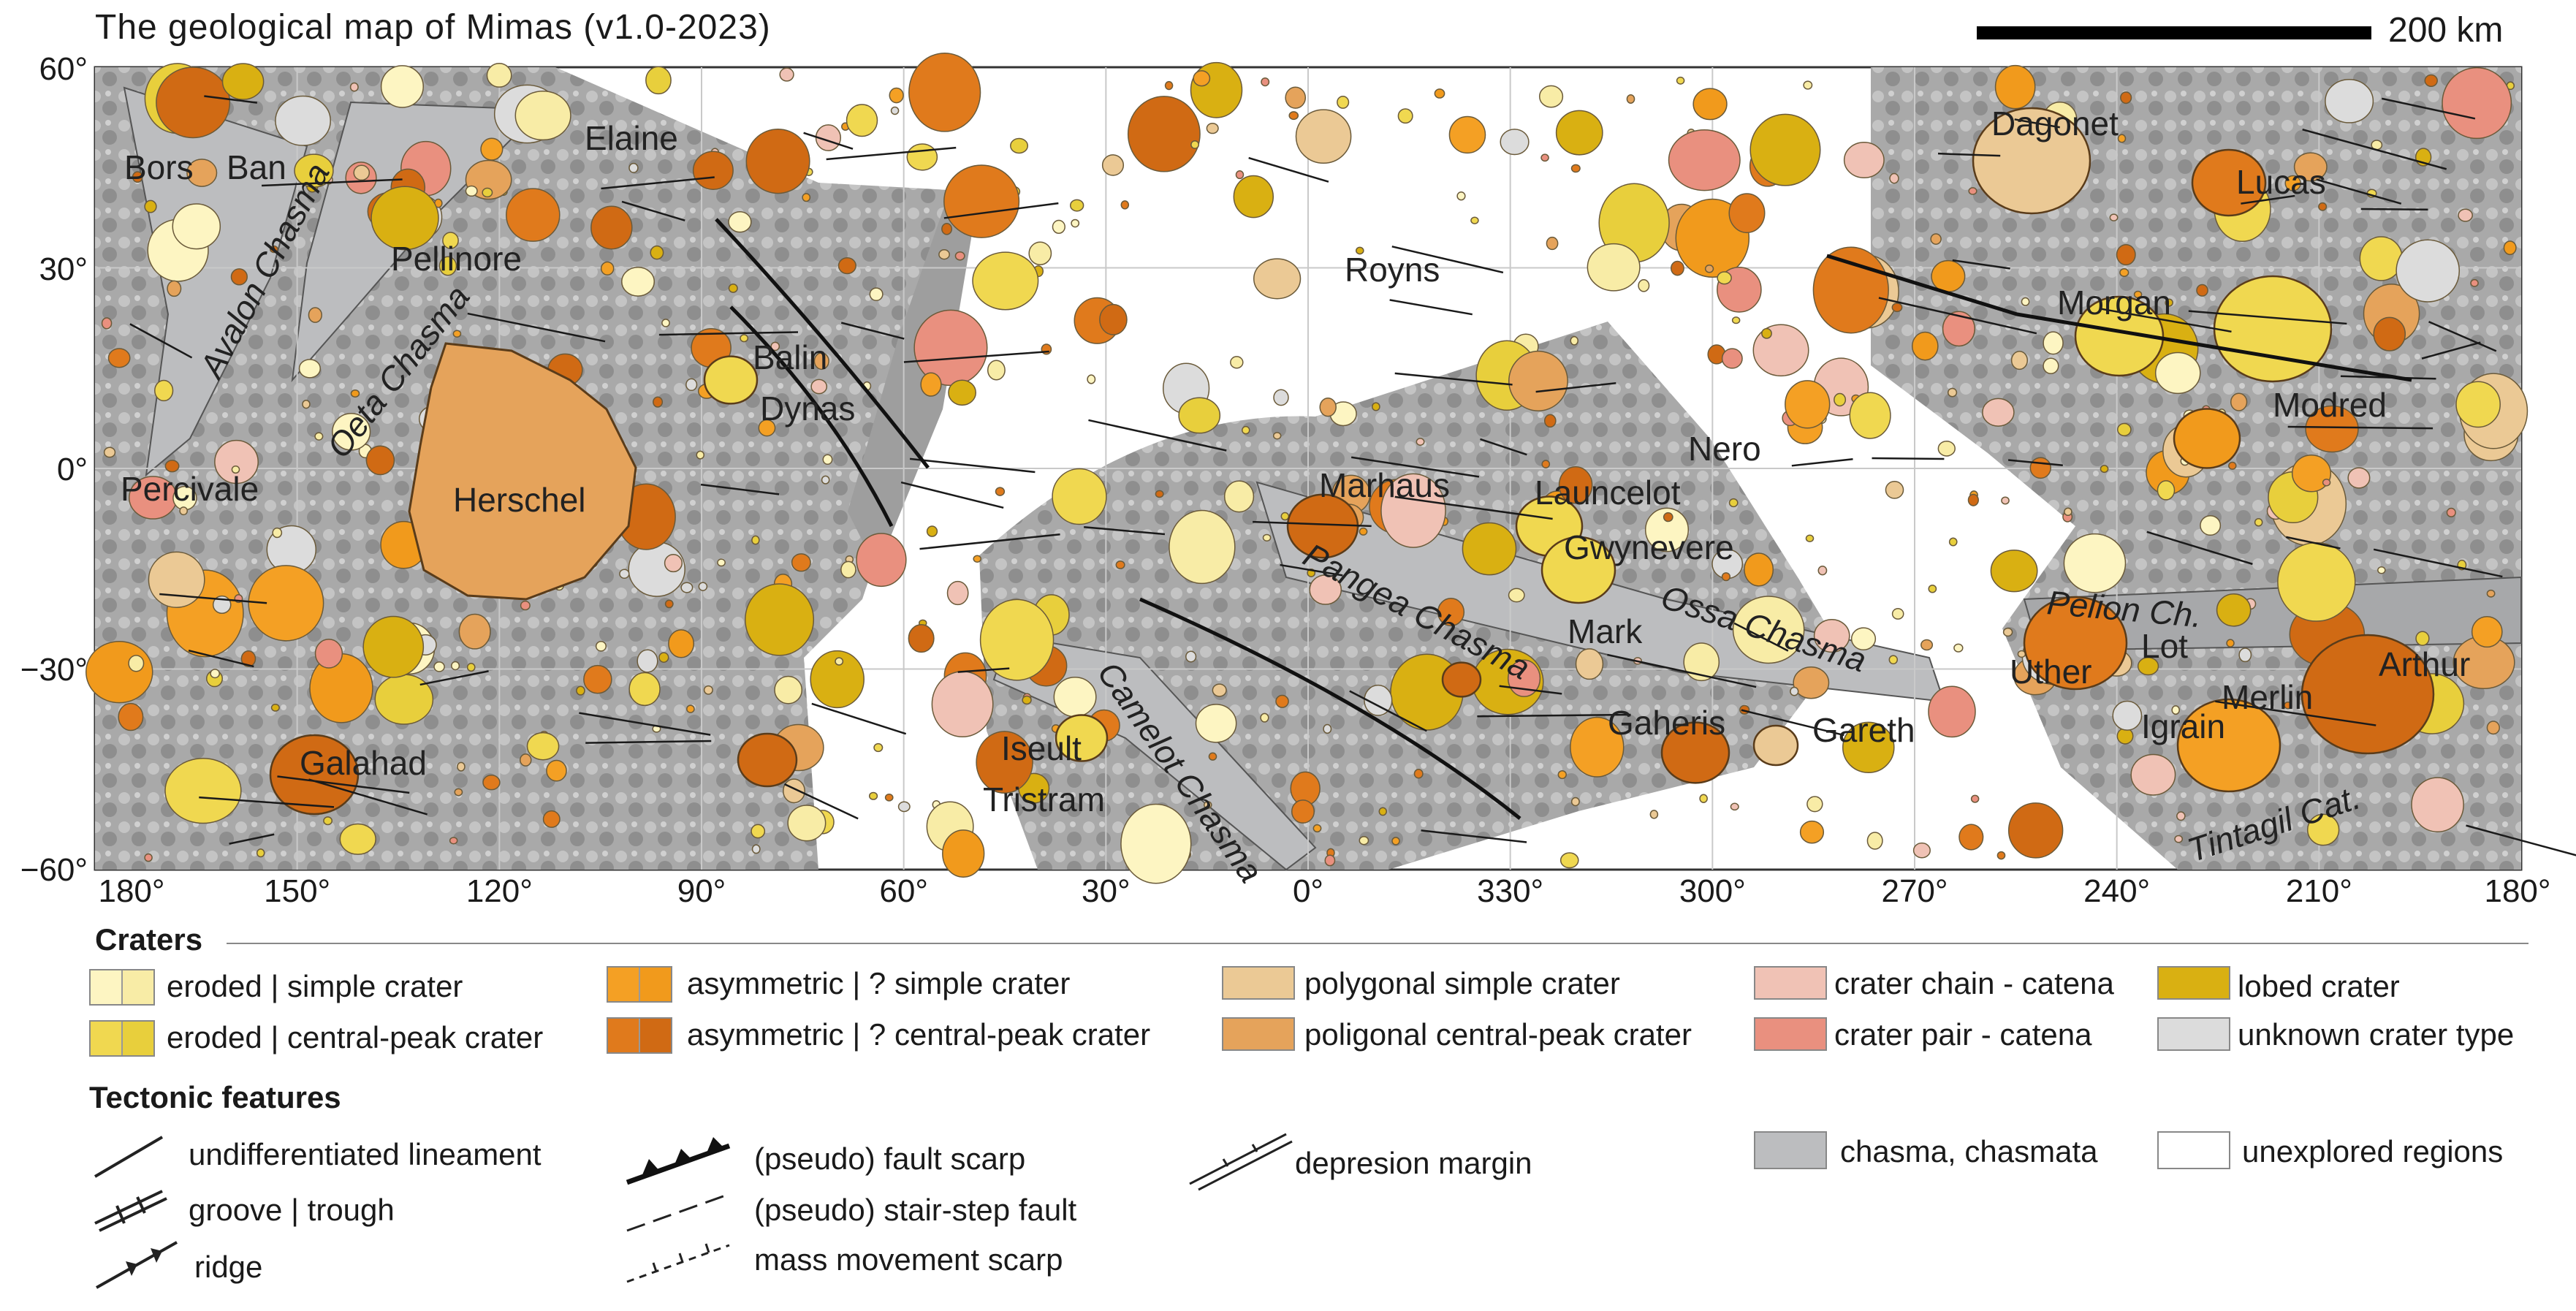 The width and height of the screenshot is (2576, 1311). I want to click on ridge-icon, so click(137, 1265).